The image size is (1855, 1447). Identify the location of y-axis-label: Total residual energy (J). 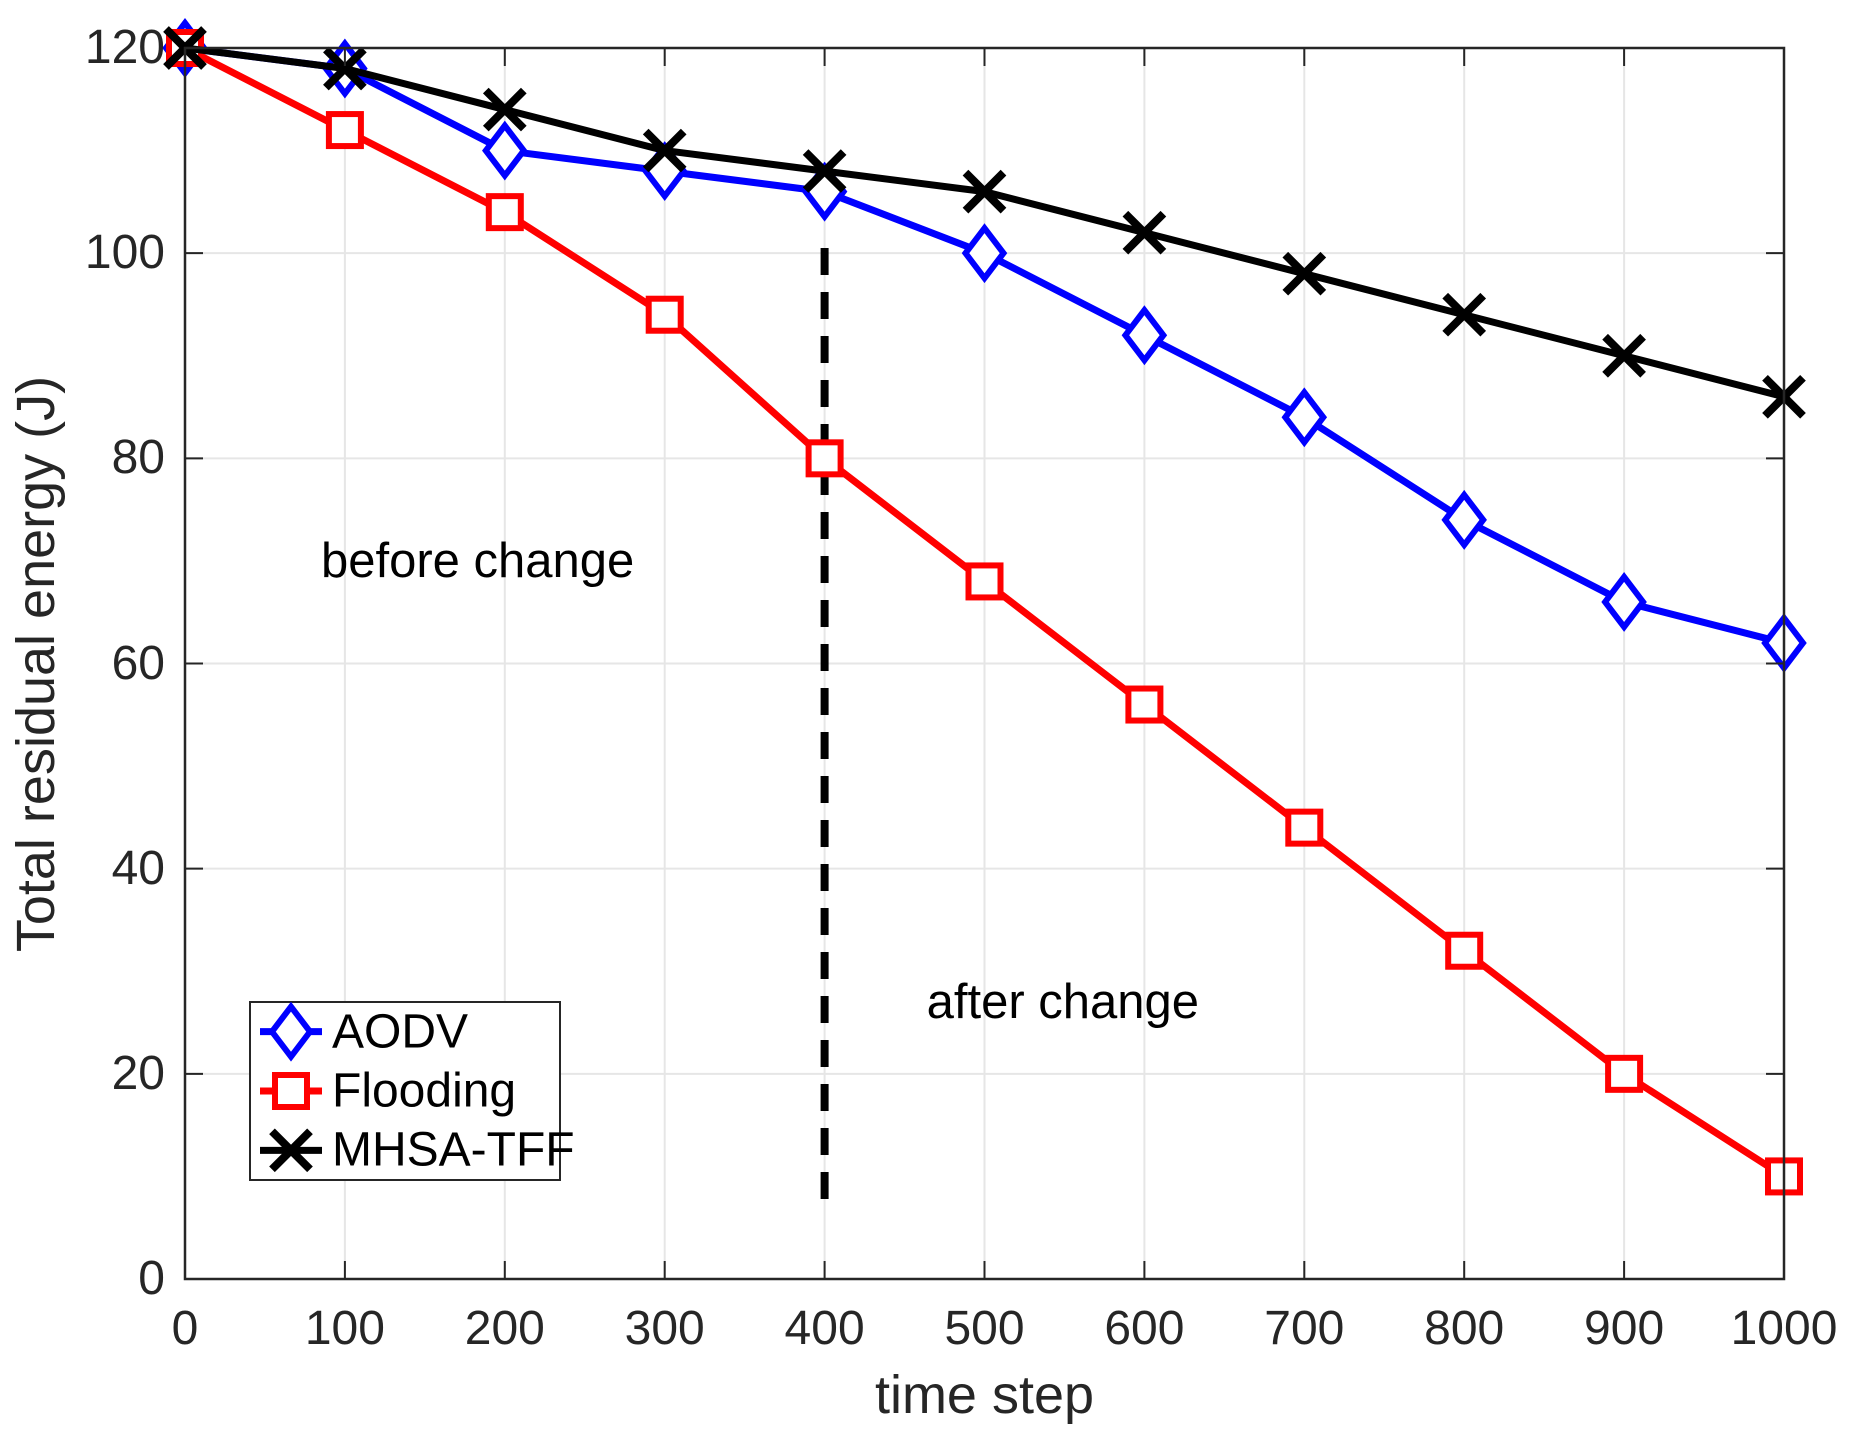
(36, 663).